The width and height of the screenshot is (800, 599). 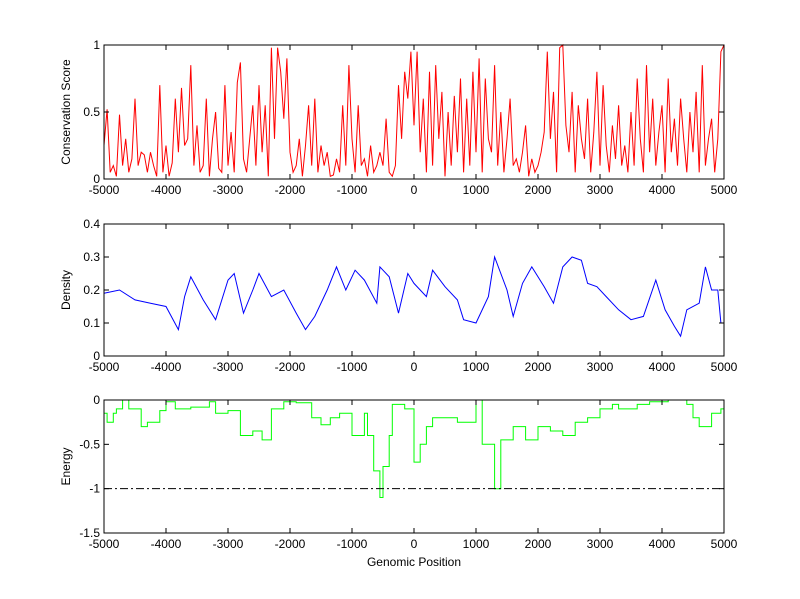 What do you see at coordinates (91, 112) in the screenshot?
I see `y-tick-label: 0.5` at bounding box center [91, 112].